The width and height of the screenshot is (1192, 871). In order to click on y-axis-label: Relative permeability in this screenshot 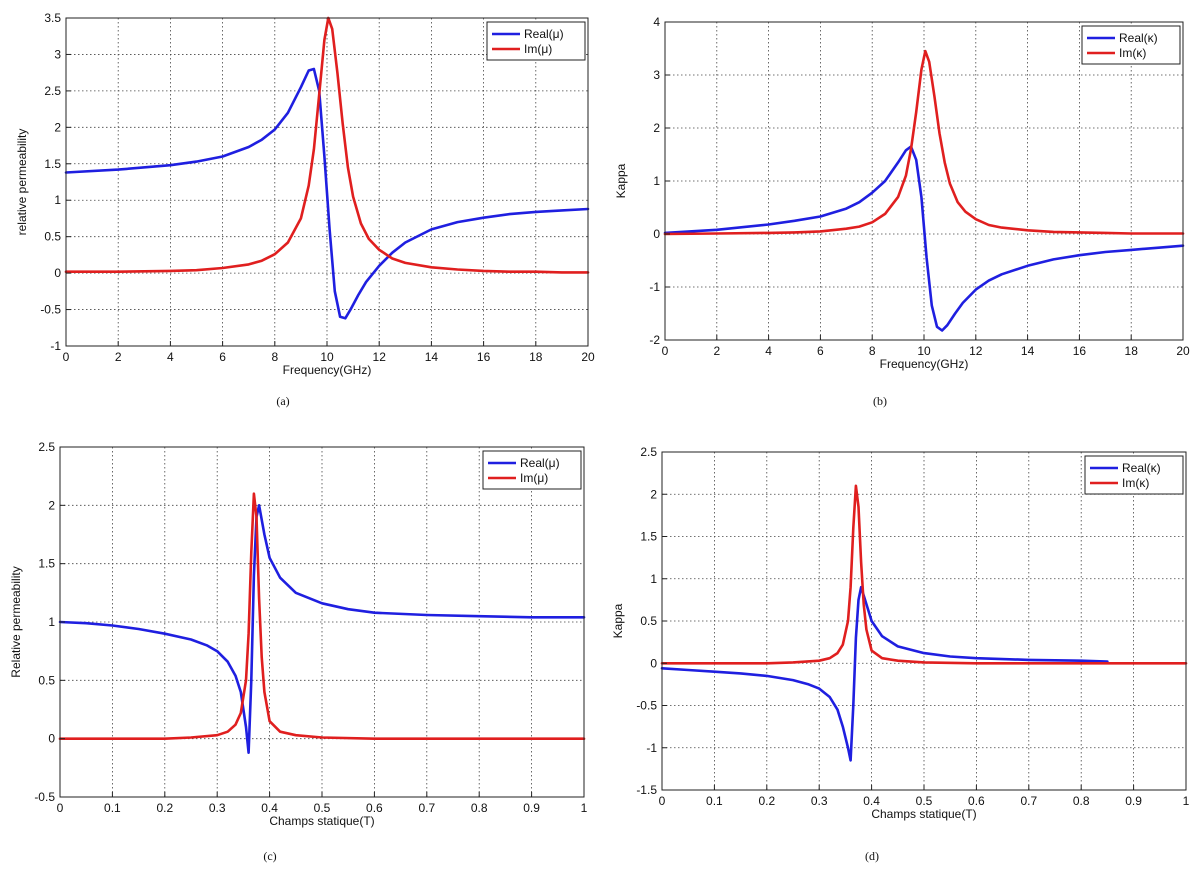, I will do `click(16, 621)`.